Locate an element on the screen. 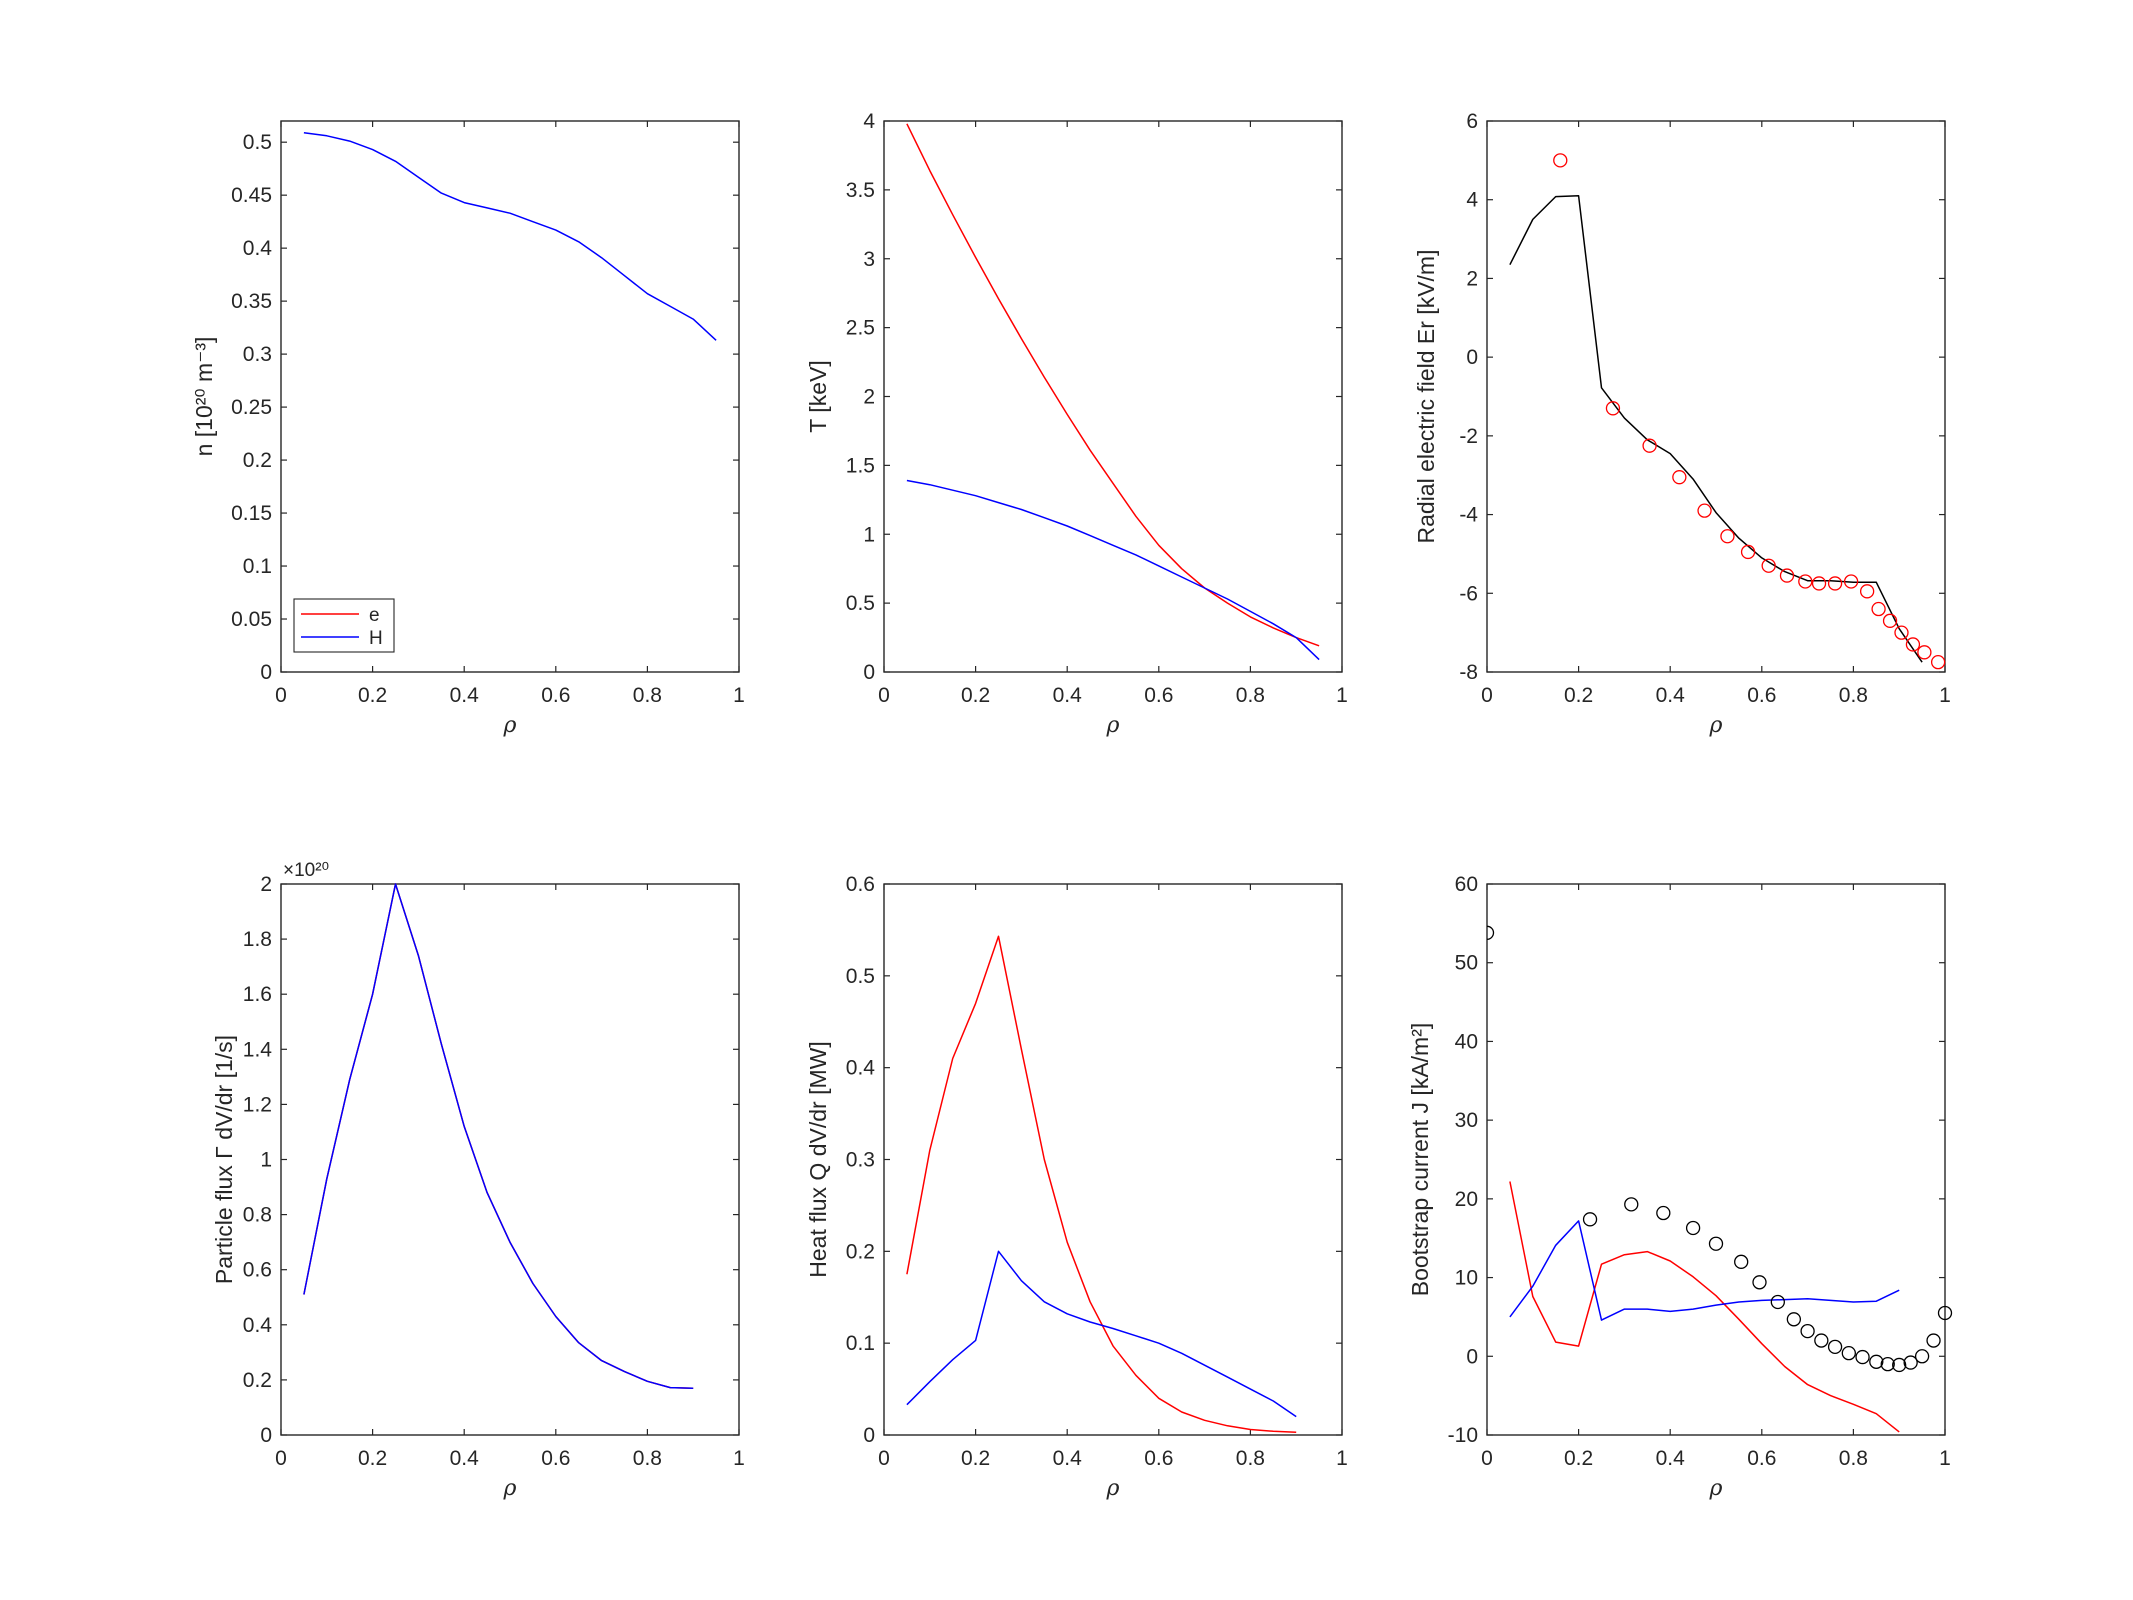  legend-box is located at coordinates (344, 625).